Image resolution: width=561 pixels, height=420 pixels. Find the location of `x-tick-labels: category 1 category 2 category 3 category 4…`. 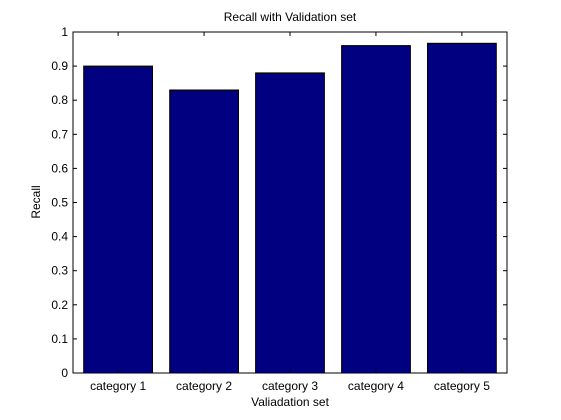

x-tick-labels: category 1 category 2 category 3 category 4… is located at coordinates (290, 386).